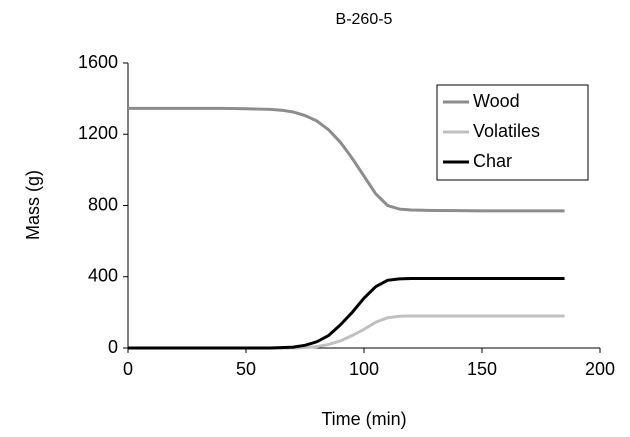 The height and width of the screenshot is (437, 630). What do you see at coordinates (492, 161) in the screenshot?
I see `legend-label: Char` at bounding box center [492, 161].